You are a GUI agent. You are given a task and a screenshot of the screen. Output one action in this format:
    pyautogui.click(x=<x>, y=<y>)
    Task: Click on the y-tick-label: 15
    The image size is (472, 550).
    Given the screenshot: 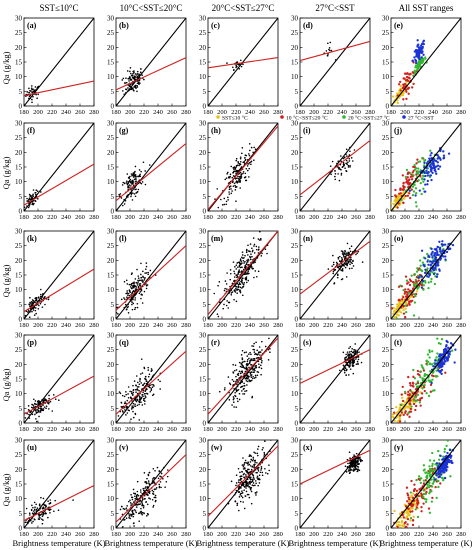 What is the action you would take?
    pyautogui.click(x=386, y=276)
    